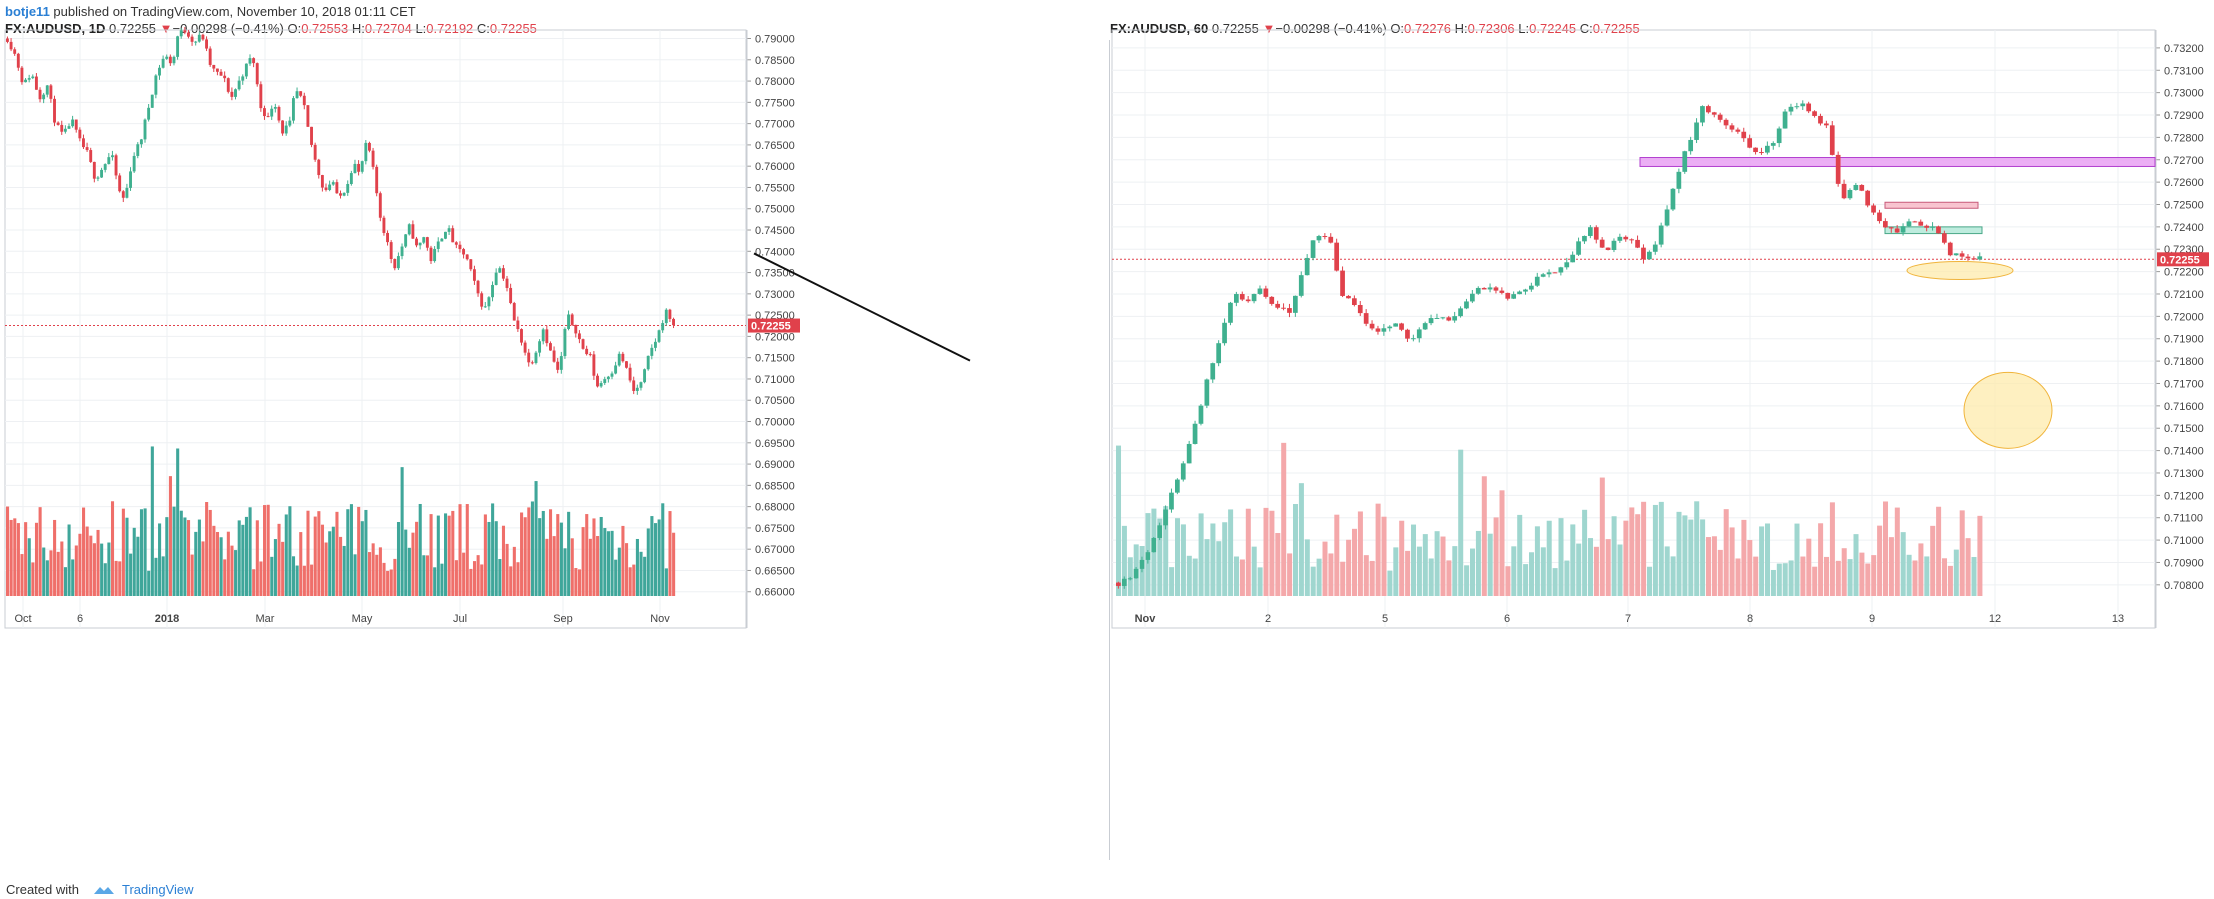 Image resolution: width=2214 pixels, height=899 pixels. What do you see at coordinates (1507, 619) in the screenshot?
I see `x-tick-label: 6` at bounding box center [1507, 619].